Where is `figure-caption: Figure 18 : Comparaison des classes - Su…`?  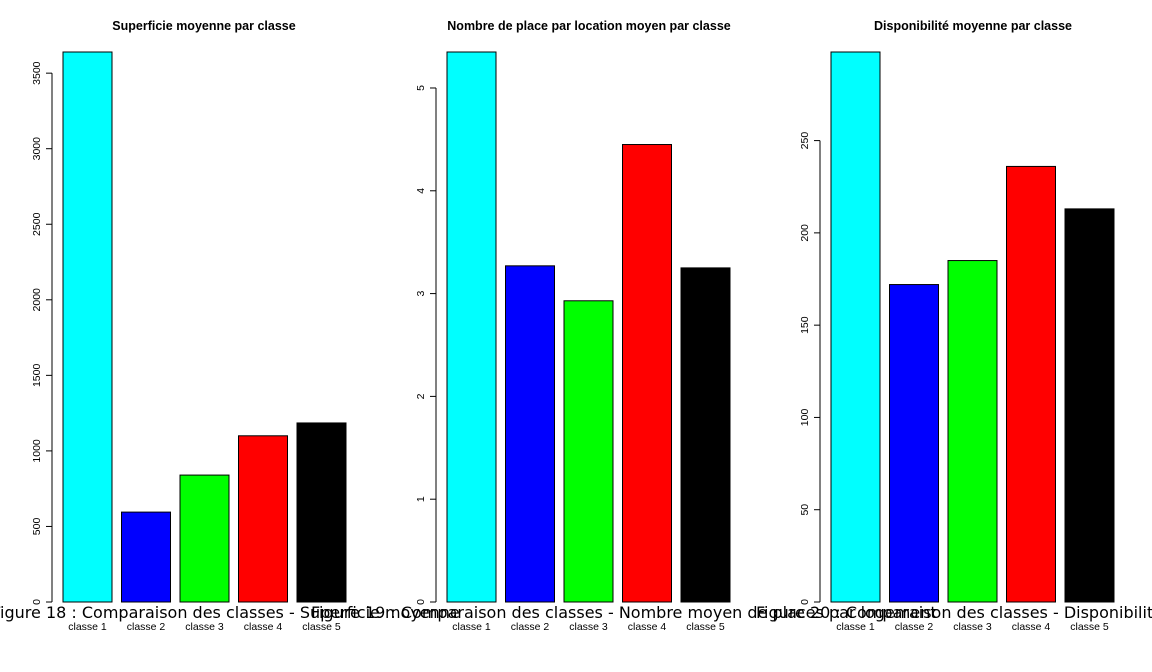 figure-caption: Figure 18 : Comparaison des classes - Su… is located at coordinates (230, 612).